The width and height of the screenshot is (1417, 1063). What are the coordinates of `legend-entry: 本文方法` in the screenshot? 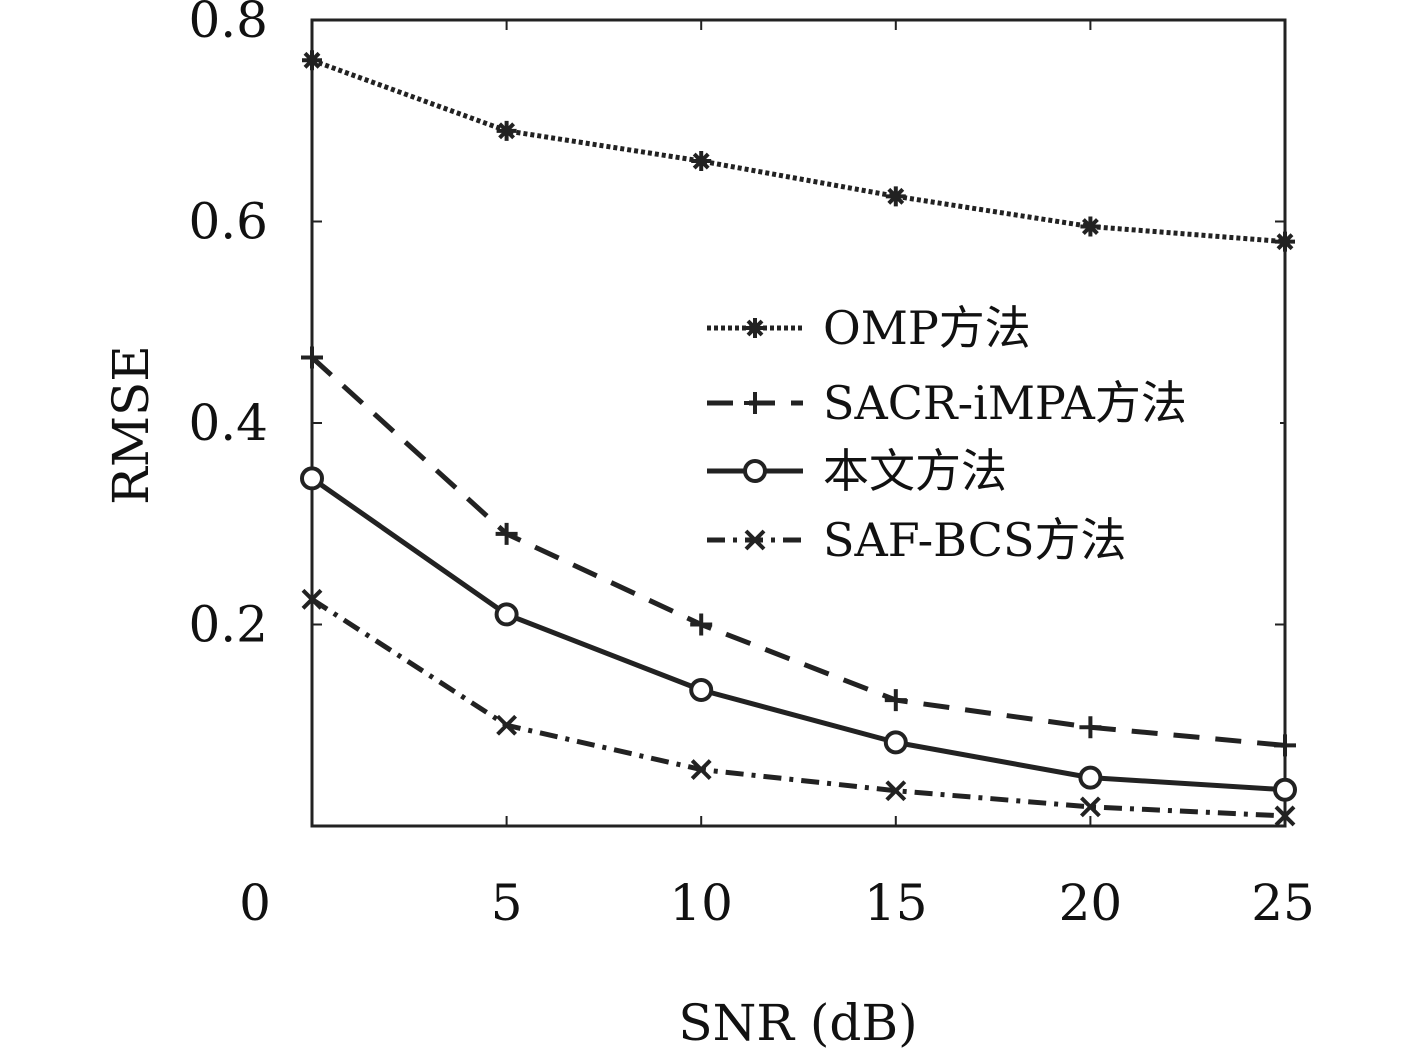 It's located at (857, 471).